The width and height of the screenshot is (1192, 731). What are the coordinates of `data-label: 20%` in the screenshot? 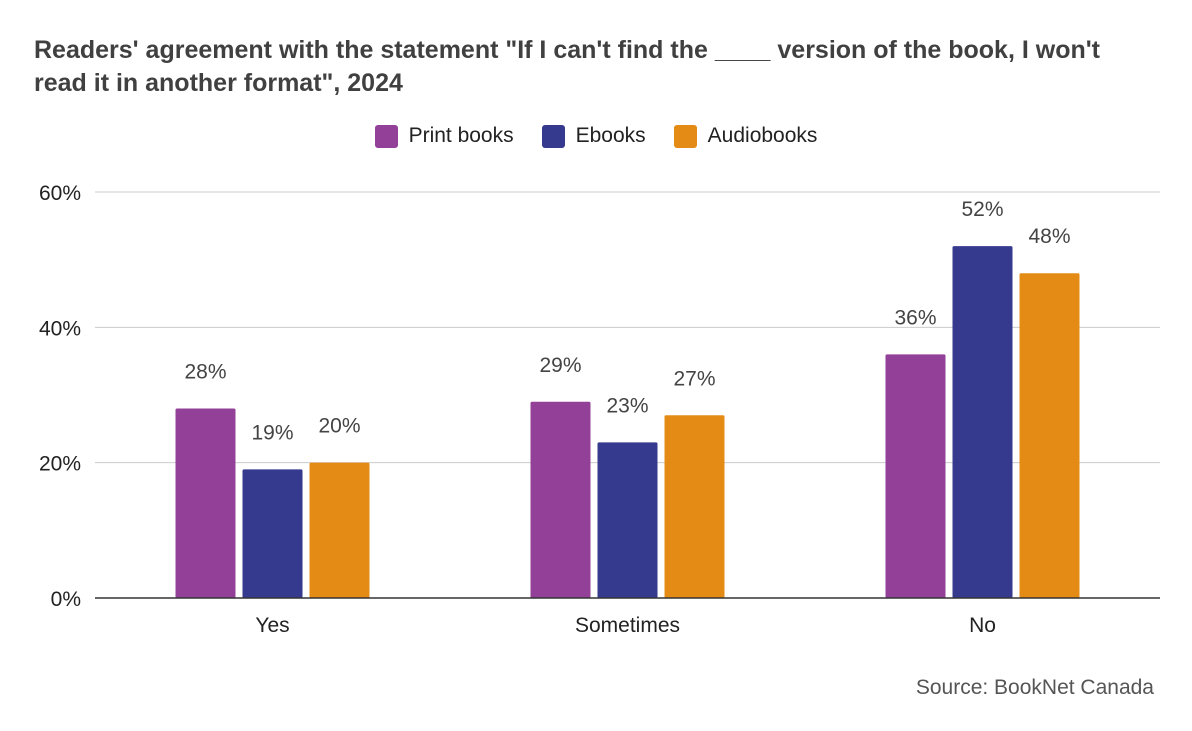 It's located at (339, 426).